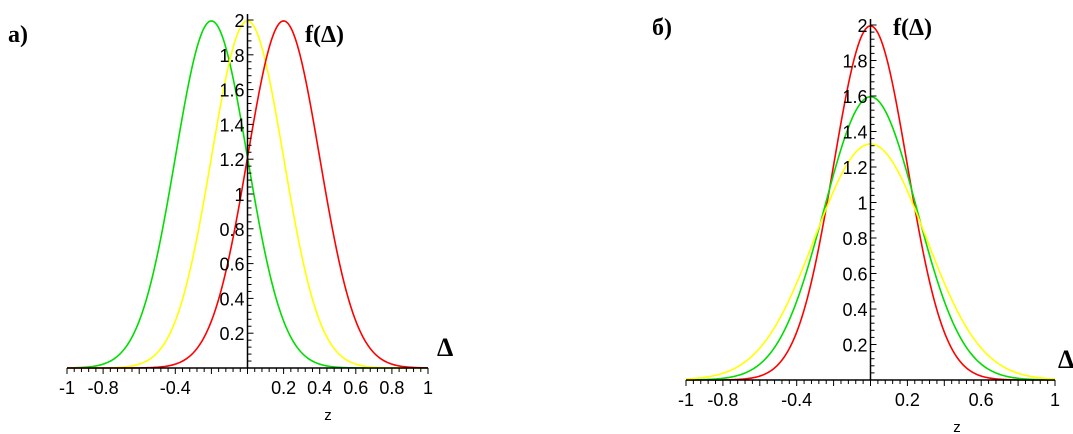  Describe the element at coordinates (662, 28) in the screenshot. I see `panel-label-b: б)` at that location.